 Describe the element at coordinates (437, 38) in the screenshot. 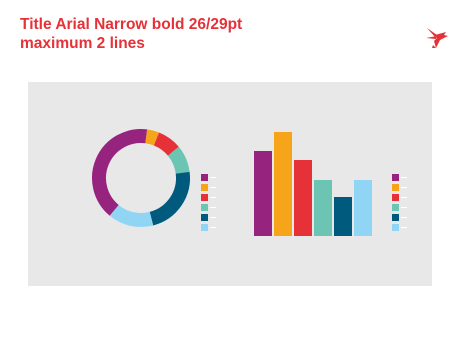

I see `bird-logo-icon` at that location.